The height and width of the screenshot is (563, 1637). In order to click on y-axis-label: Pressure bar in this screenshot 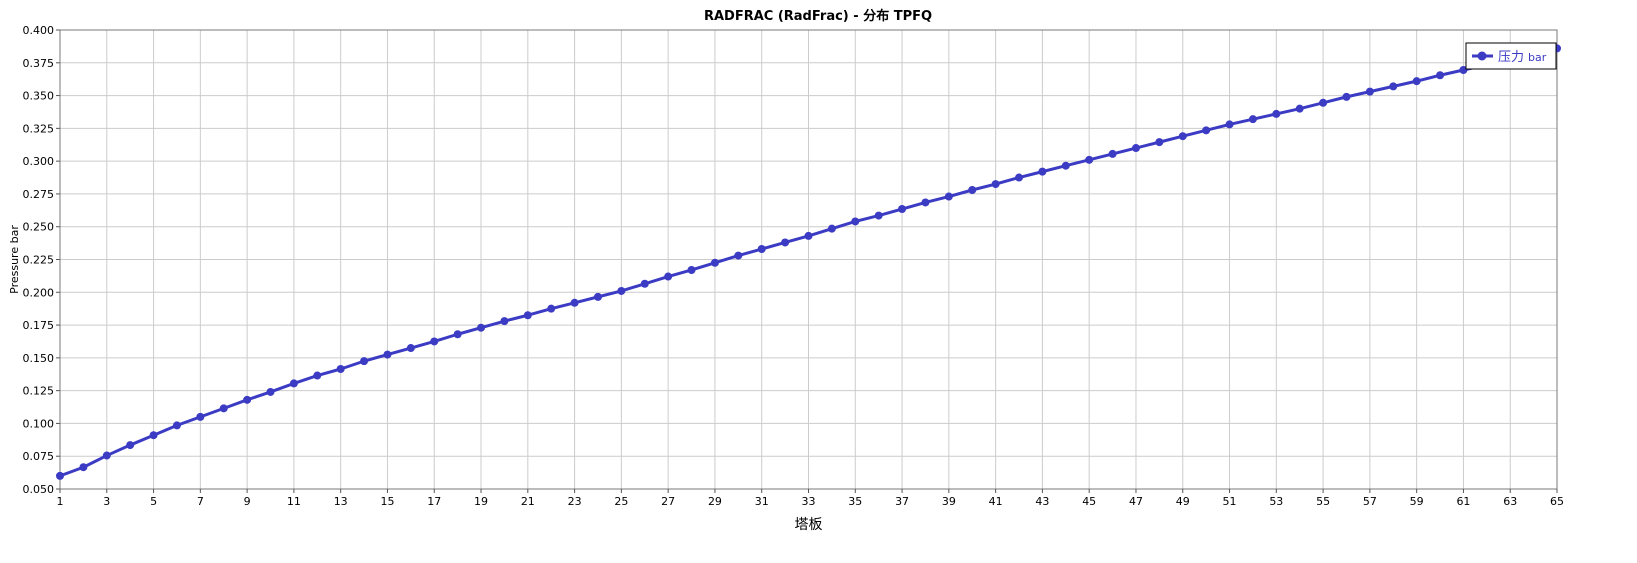, I will do `click(14, 259)`.